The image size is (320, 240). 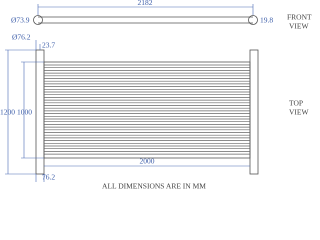 I want to click on dimension-label: 76.2, so click(x=48, y=177).